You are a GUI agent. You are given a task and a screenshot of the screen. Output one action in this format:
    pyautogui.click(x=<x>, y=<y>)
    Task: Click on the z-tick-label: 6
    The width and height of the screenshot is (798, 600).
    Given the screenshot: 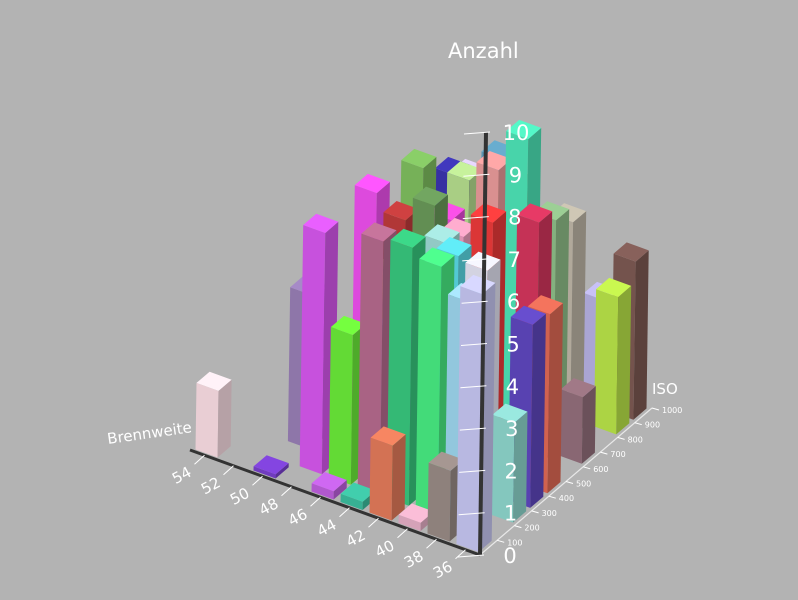 What is the action you would take?
    pyautogui.click(x=513, y=302)
    